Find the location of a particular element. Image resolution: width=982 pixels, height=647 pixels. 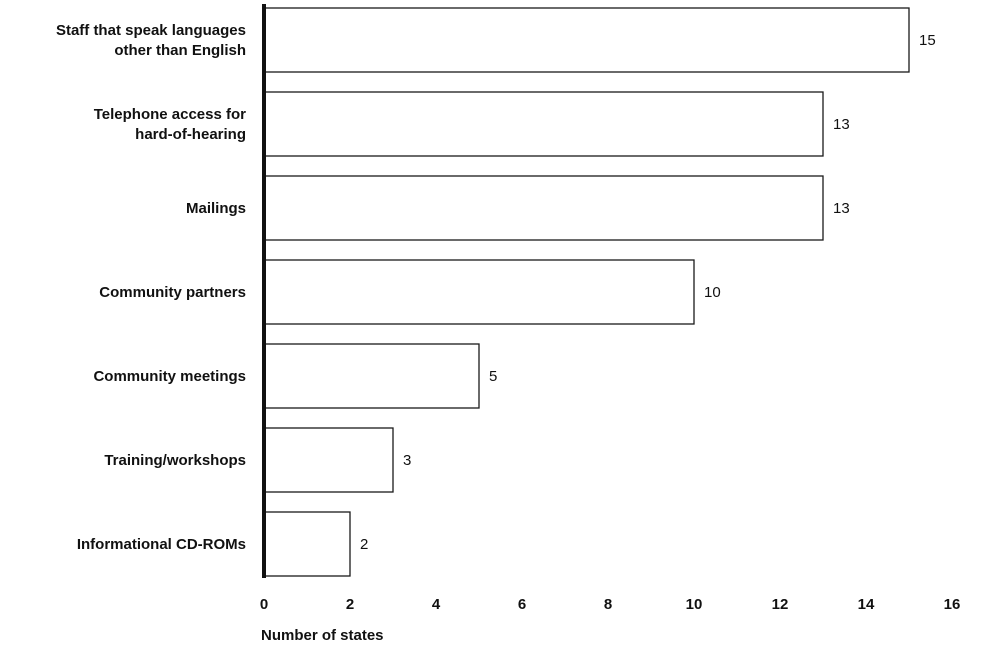

x-tick-label-4: 4 is located at coordinates (436, 604).